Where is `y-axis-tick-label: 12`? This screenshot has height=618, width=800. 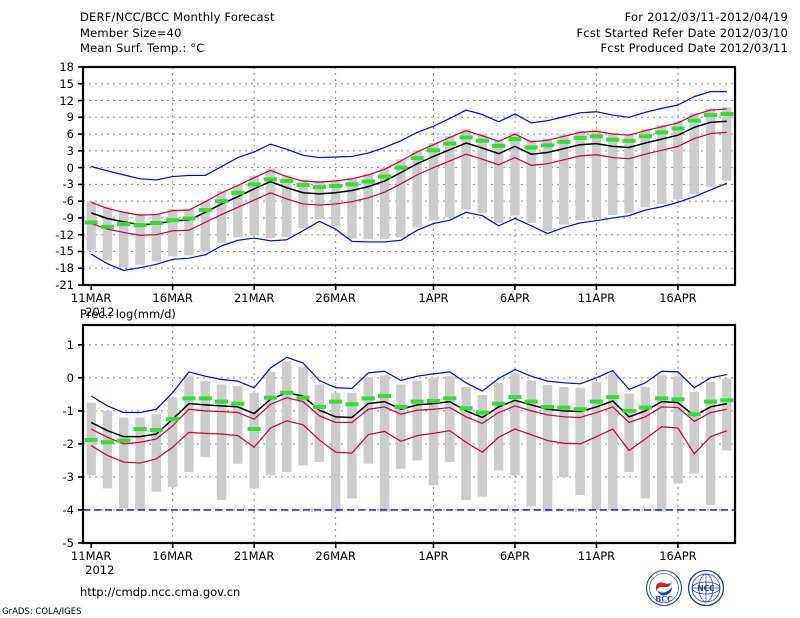 y-axis-tick-label: 12 is located at coordinates (66, 100).